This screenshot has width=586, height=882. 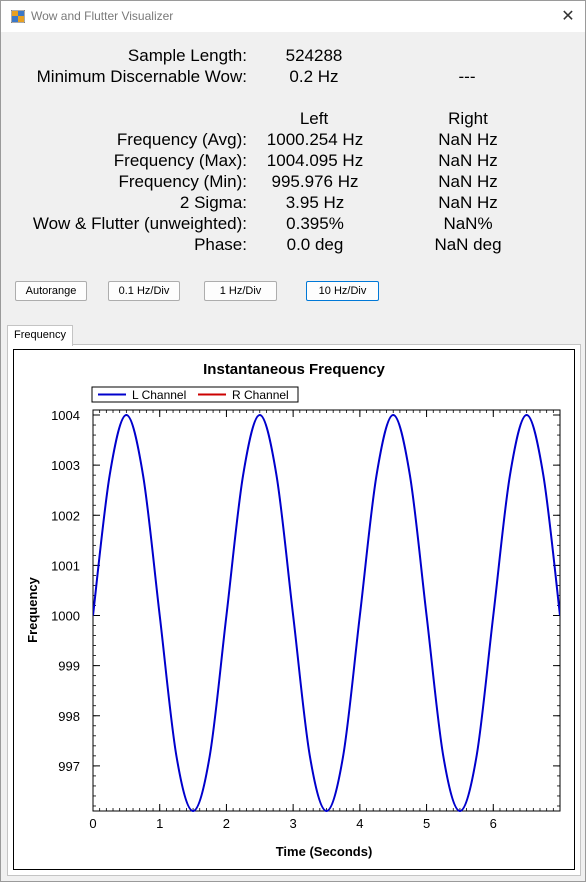 I want to click on legend-entry: R Channel, so click(x=260, y=395).